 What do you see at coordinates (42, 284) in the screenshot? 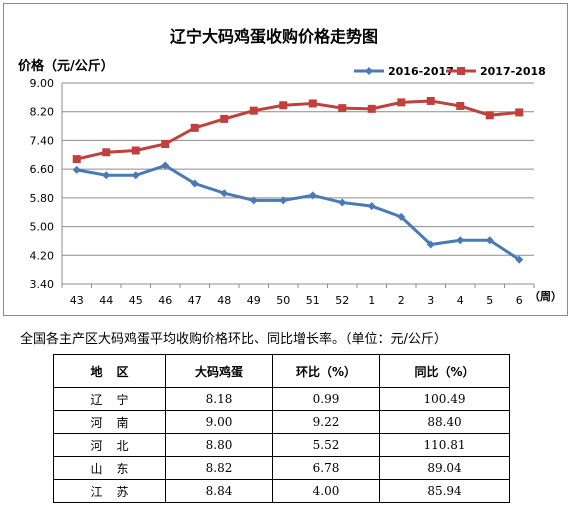
I see `y-tick-label: 3.40` at bounding box center [42, 284].